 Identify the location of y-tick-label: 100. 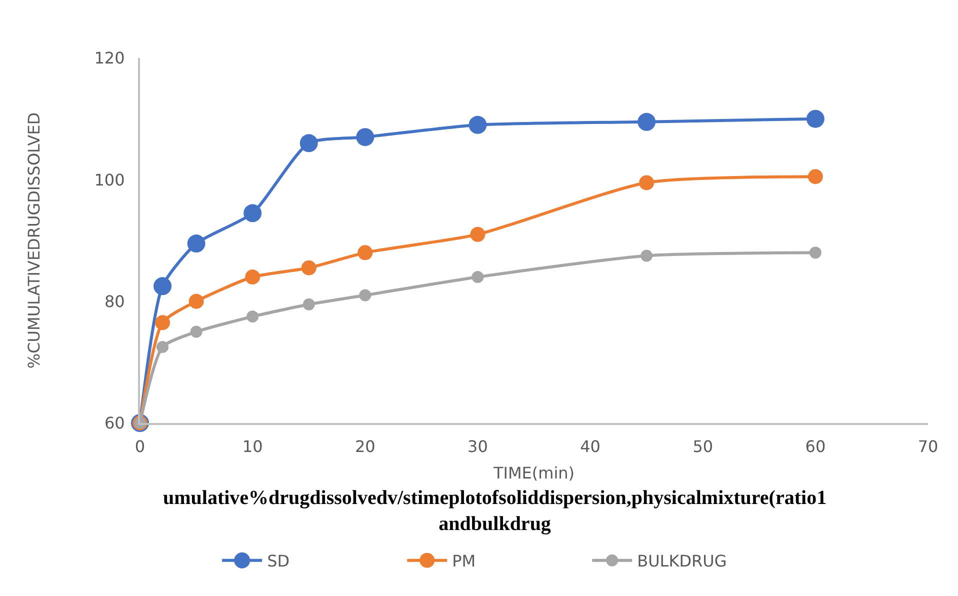
(109, 180).